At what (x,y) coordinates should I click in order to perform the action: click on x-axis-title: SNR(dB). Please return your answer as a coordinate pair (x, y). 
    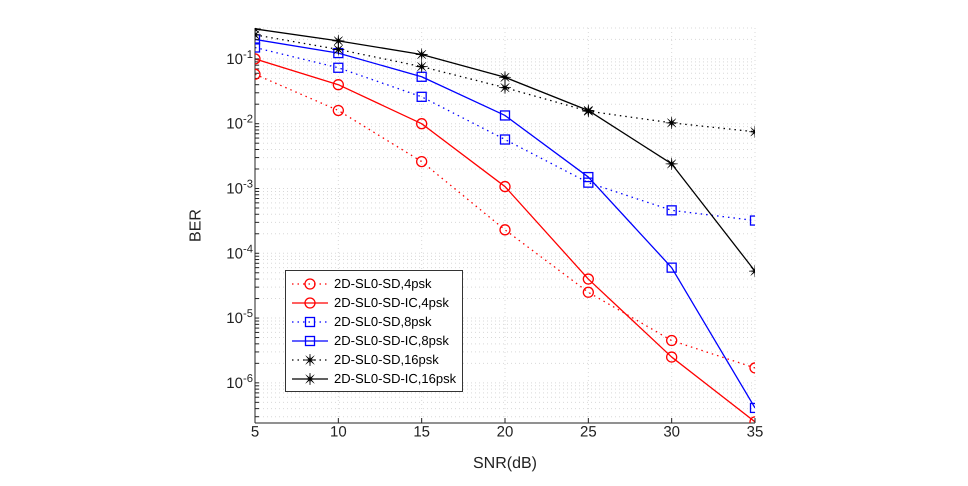
    Looking at the image, I should click on (505, 463).